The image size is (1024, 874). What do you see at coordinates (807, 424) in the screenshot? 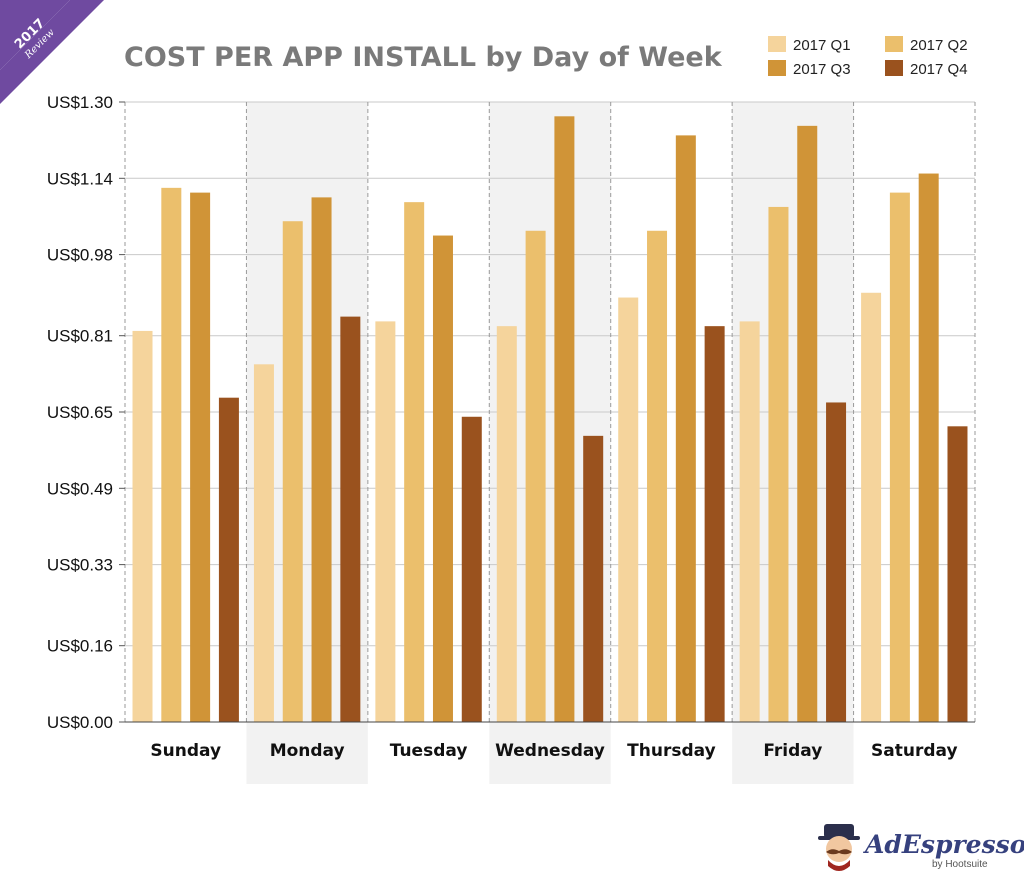
I see `bar-friday-2017-q3` at bounding box center [807, 424].